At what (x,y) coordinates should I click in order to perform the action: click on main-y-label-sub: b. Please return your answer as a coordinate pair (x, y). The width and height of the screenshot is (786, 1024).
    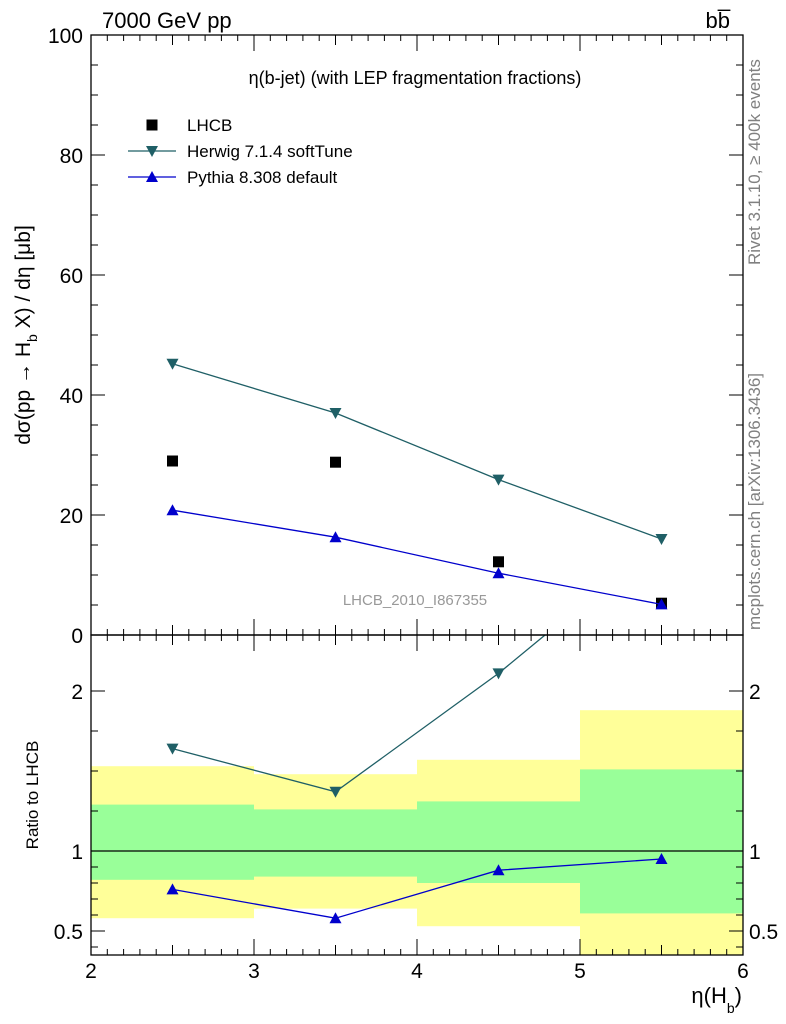
    Looking at the image, I should click on (32, 338).